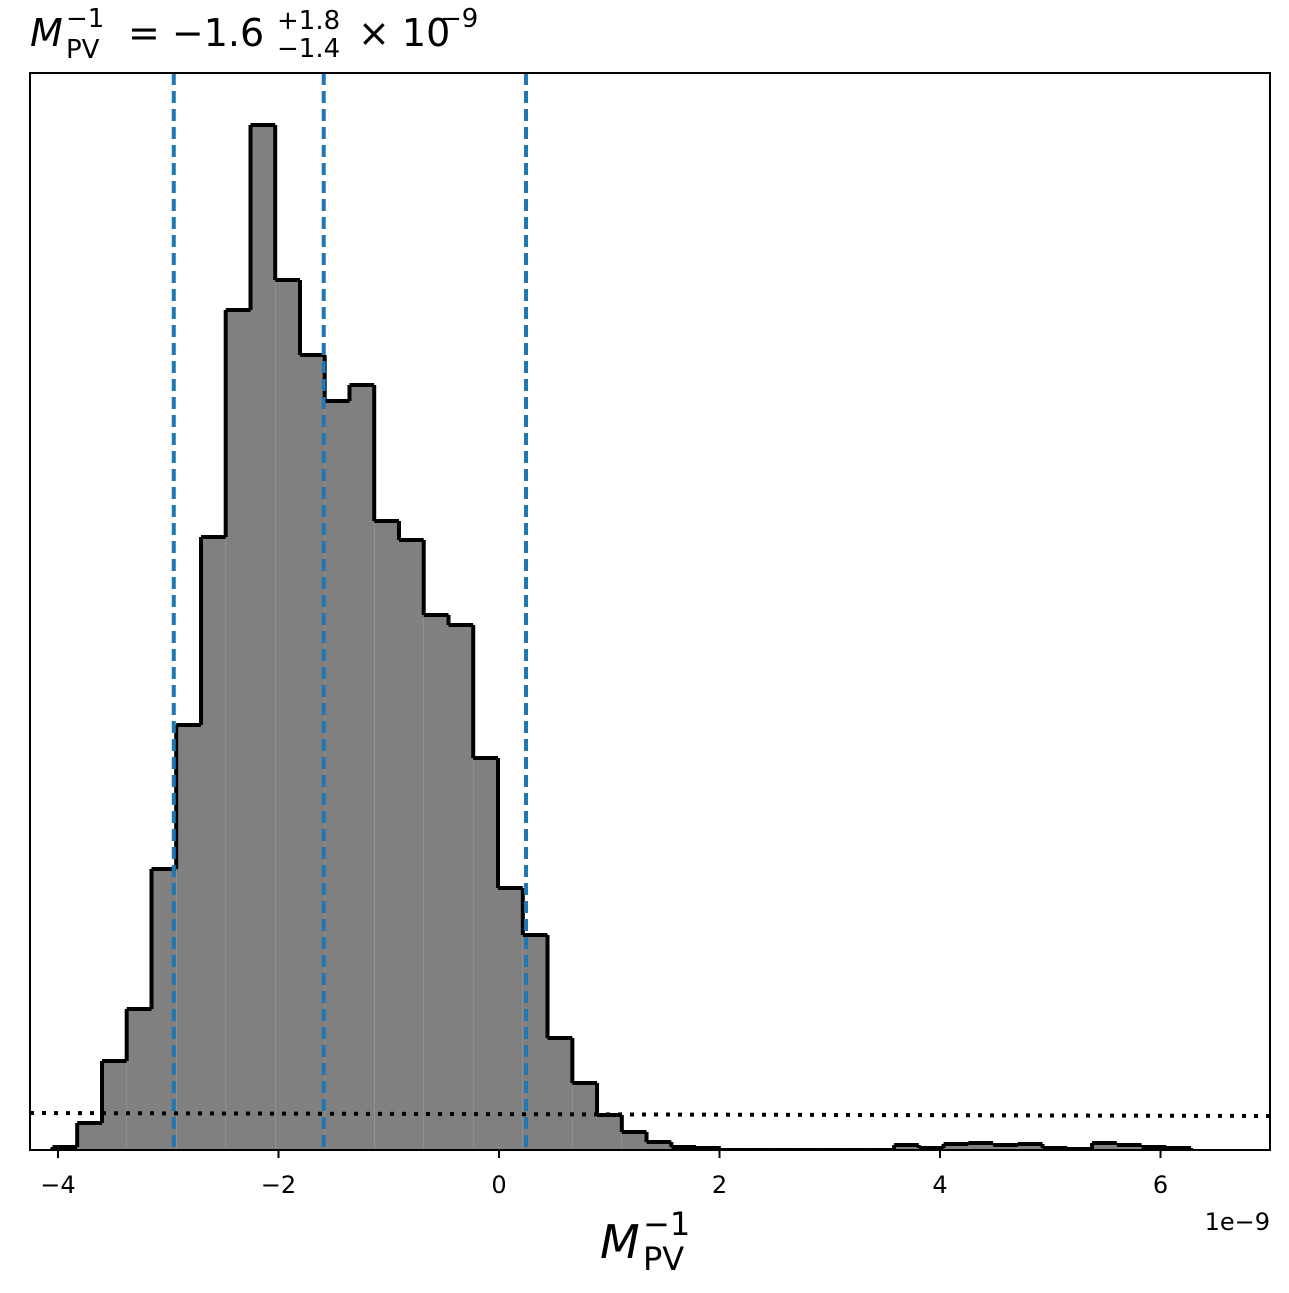  What do you see at coordinates (196, 33) in the screenshot?
I see `title-value: = −1.6` at bounding box center [196, 33].